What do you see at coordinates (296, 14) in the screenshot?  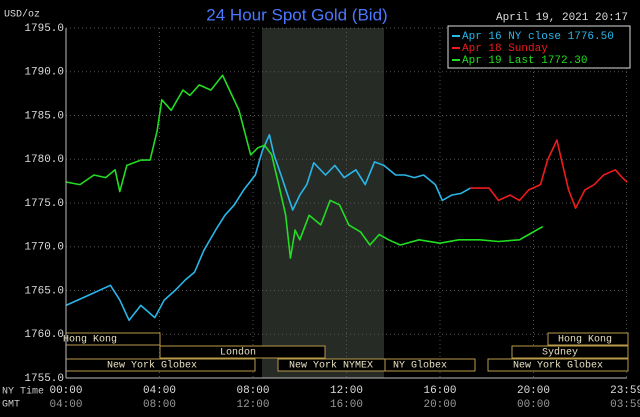 I see `chart-title: 24 Hour Spot Gold (Bid)` at bounding box center [296, 14].